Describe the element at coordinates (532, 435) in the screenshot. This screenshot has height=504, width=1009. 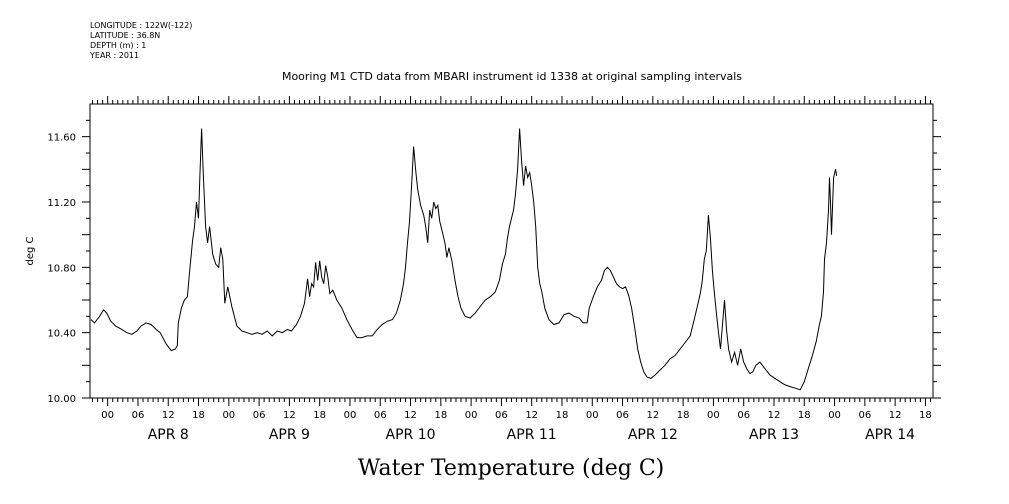
I see `day-label: APR 11` at that location.